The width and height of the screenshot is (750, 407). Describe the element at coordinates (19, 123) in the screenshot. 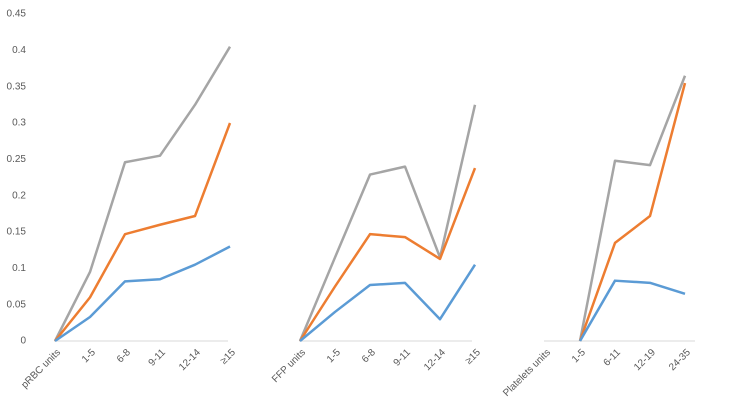

I see `y-tick-label: 0.3` at that location.